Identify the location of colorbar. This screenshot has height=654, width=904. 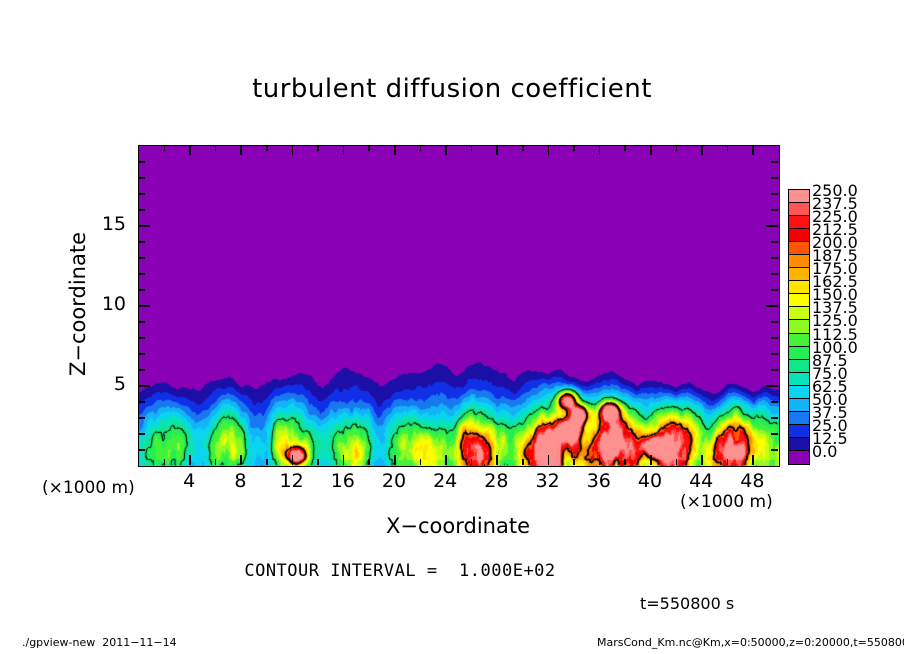
(799, 327).